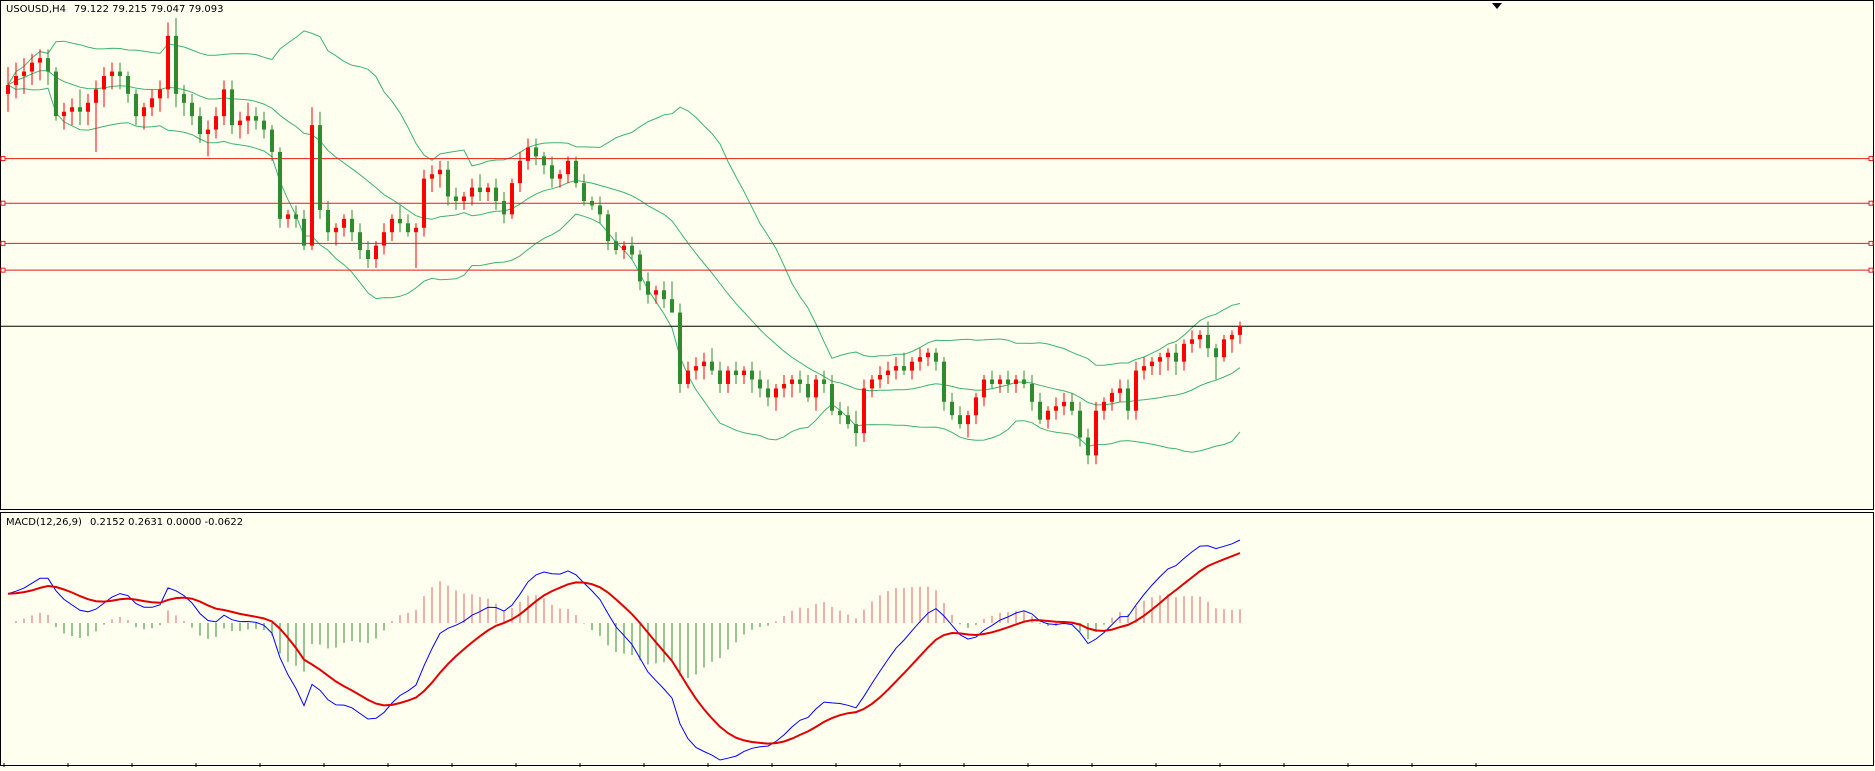 The width and height of the screenshot is (1875, 771). Describe the element at coordinates (166, 522) in the screenshot. I see `macd-values: 0.2152 0.2631 0.0000 -0.0622` at that location.